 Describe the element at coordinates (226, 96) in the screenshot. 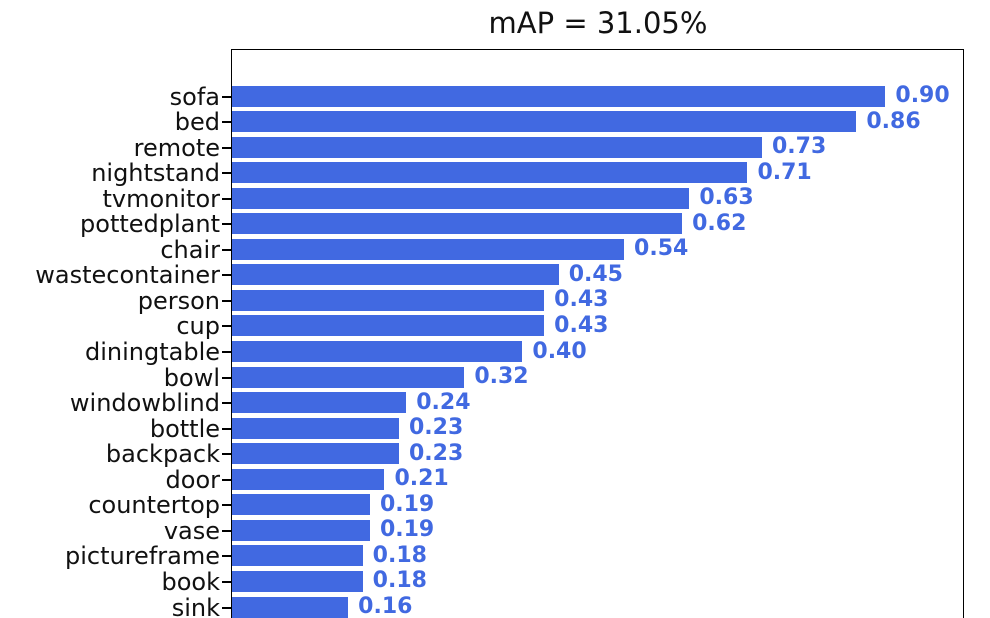

I see `y-tick-sofa` at that location.